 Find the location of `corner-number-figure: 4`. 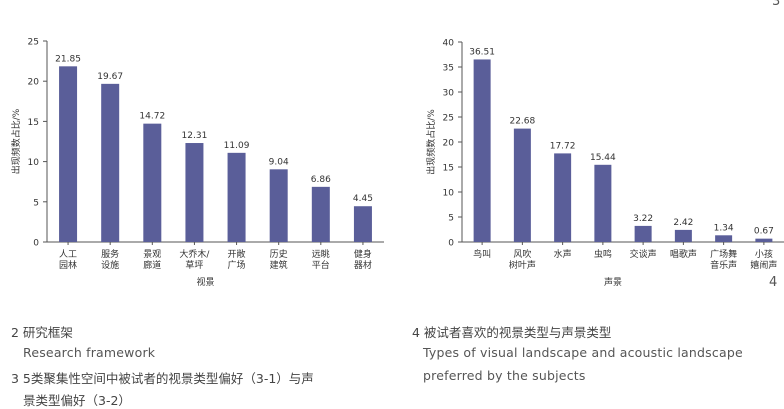

corner-number-figure: 4 is located at coordinates (773, 282).